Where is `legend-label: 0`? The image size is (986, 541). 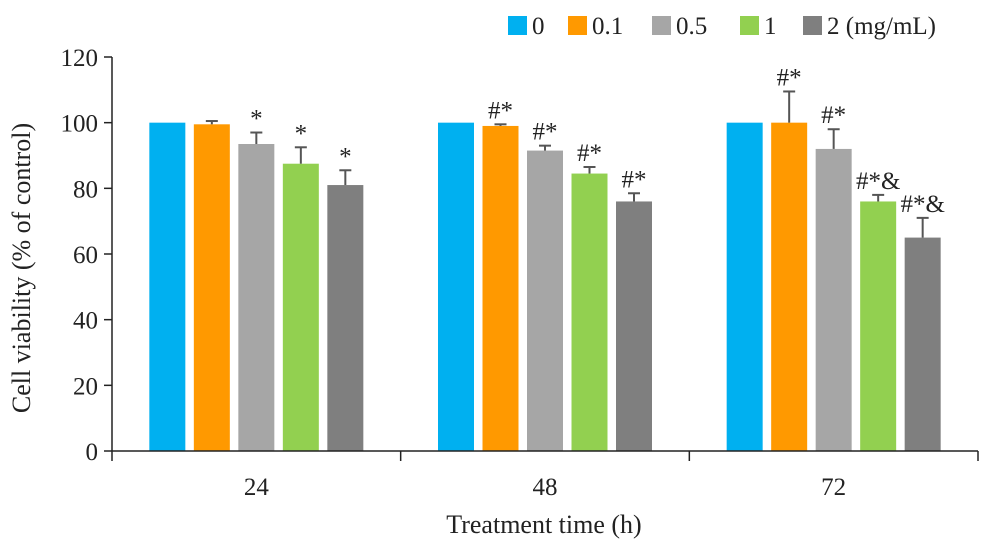 legend-label: 0 is located at coordinates (538, 26).